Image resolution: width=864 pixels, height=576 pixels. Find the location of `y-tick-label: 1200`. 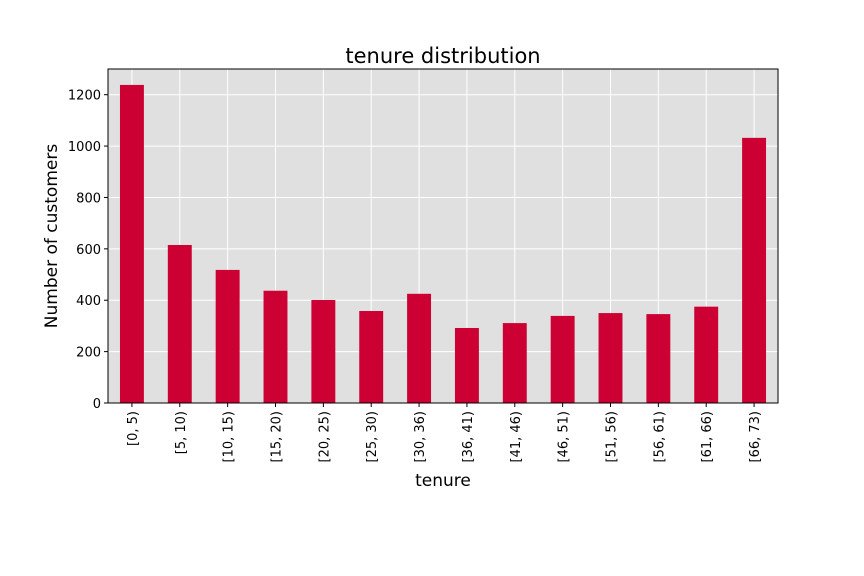

y-tick-label: 1200 is located at coordinates (84, 96).